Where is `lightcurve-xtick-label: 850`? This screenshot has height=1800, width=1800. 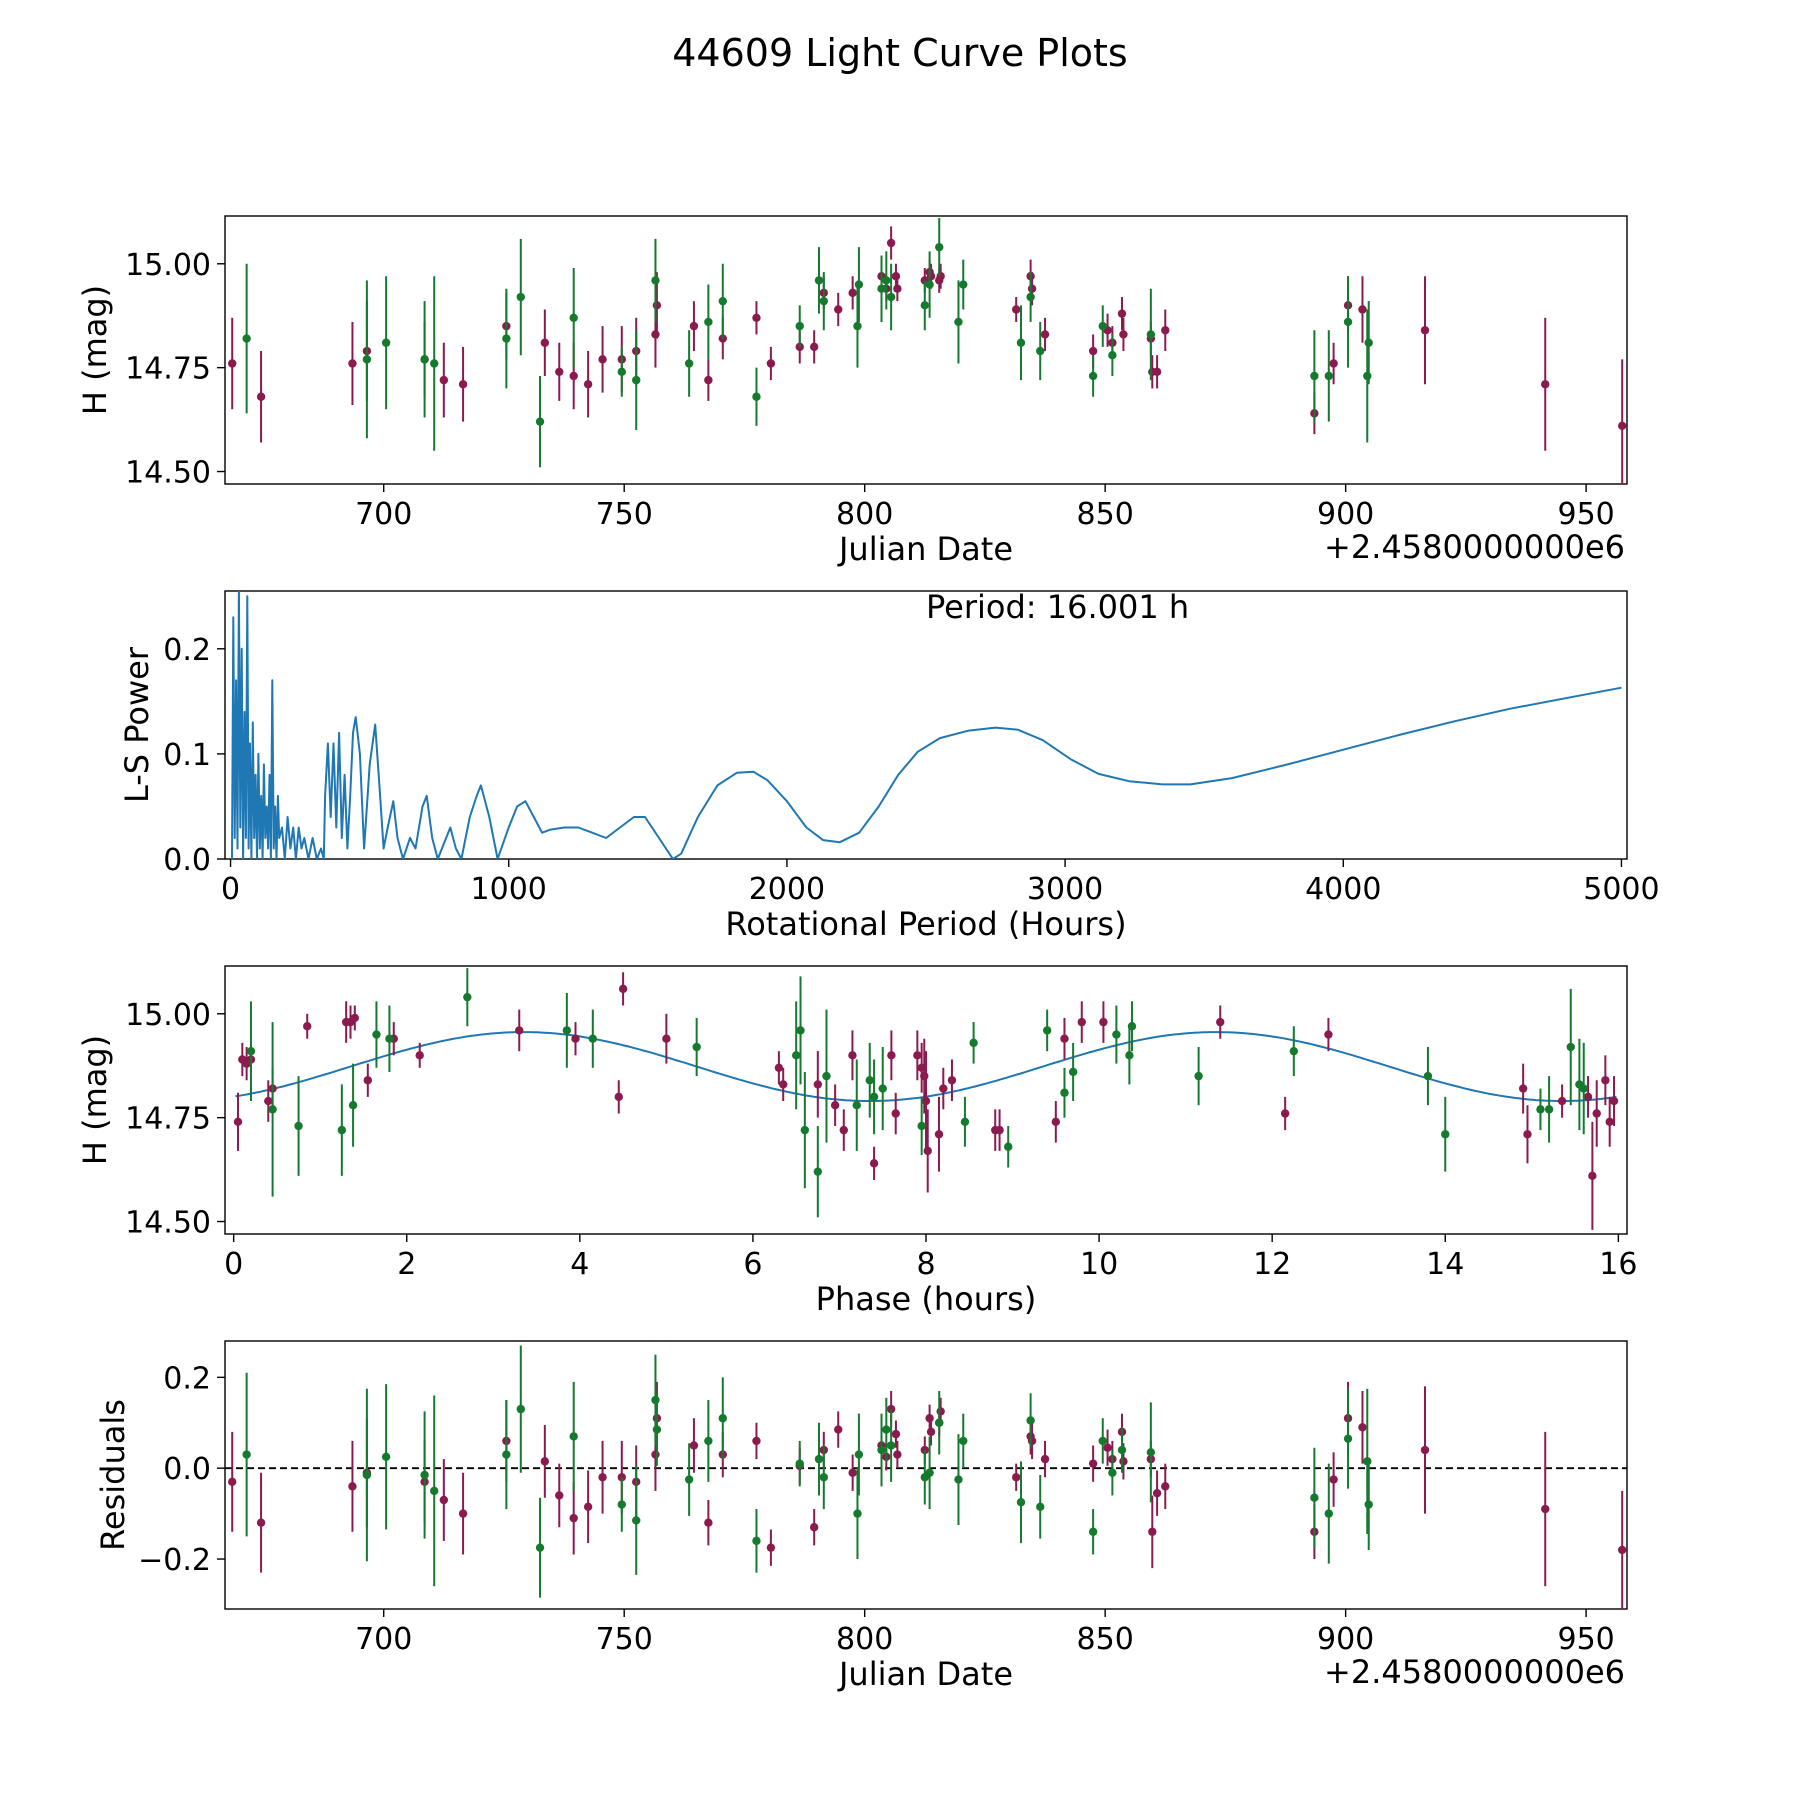 lightcurve-xtick-label: 850 is located at coordinates (1105, 514).